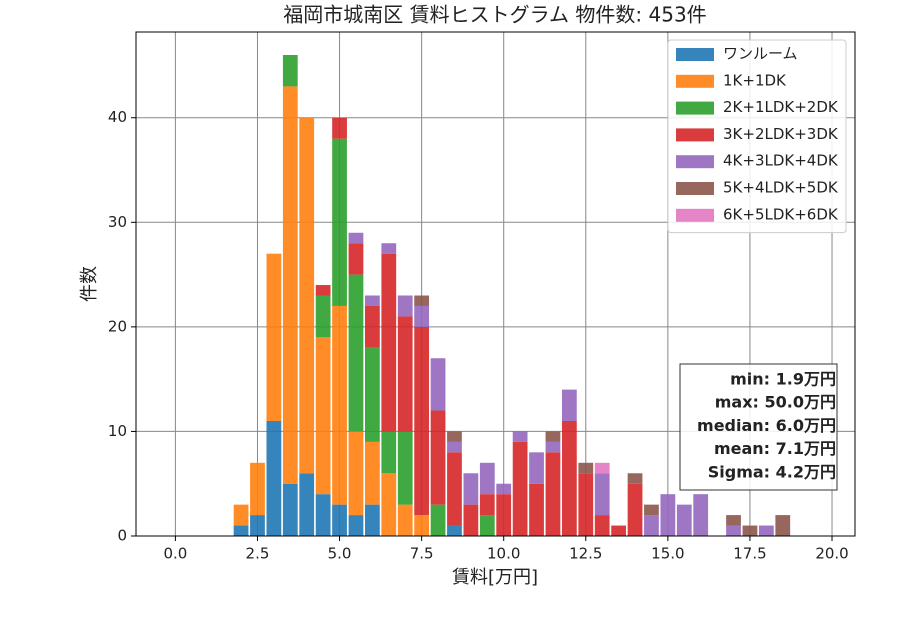  I want to click on y-axis-label: 件数, so click(89, 284).